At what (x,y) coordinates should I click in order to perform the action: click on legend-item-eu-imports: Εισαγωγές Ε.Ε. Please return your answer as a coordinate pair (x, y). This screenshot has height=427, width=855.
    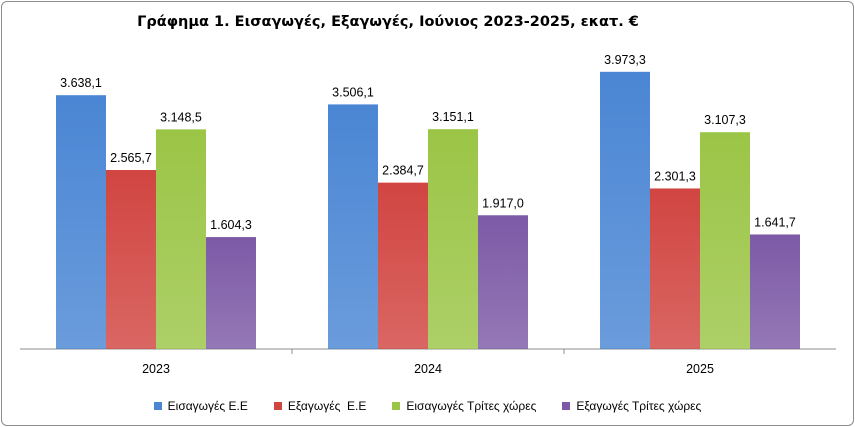
    Looking at the image, I should click on (200, 406).